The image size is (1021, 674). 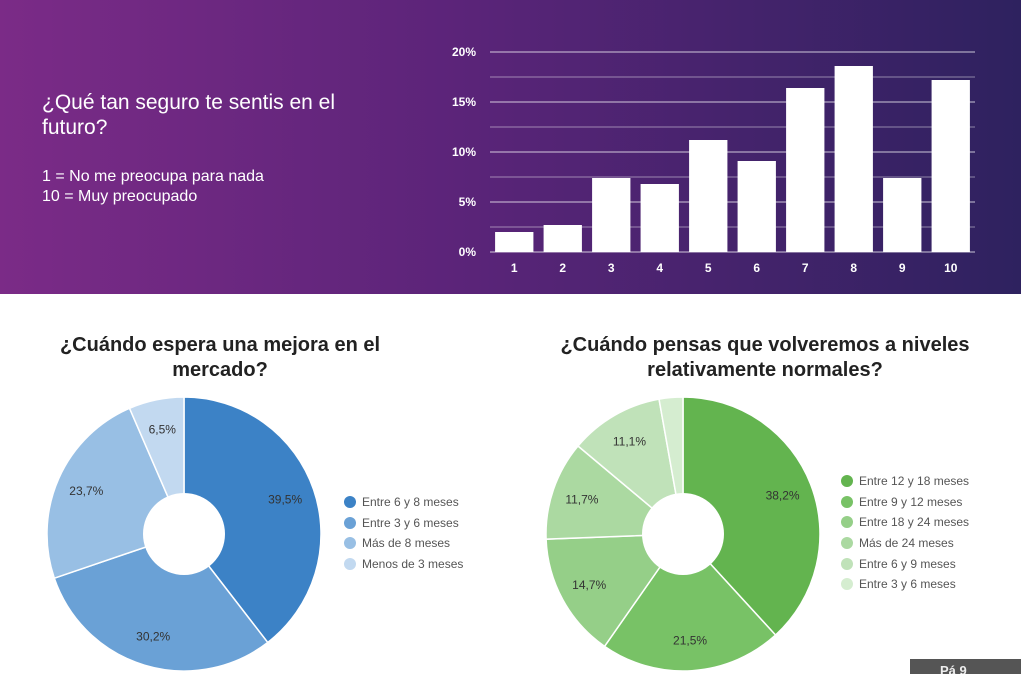 I want to click on bar-y-tick-label: 0%, so click(x=468, y=252).